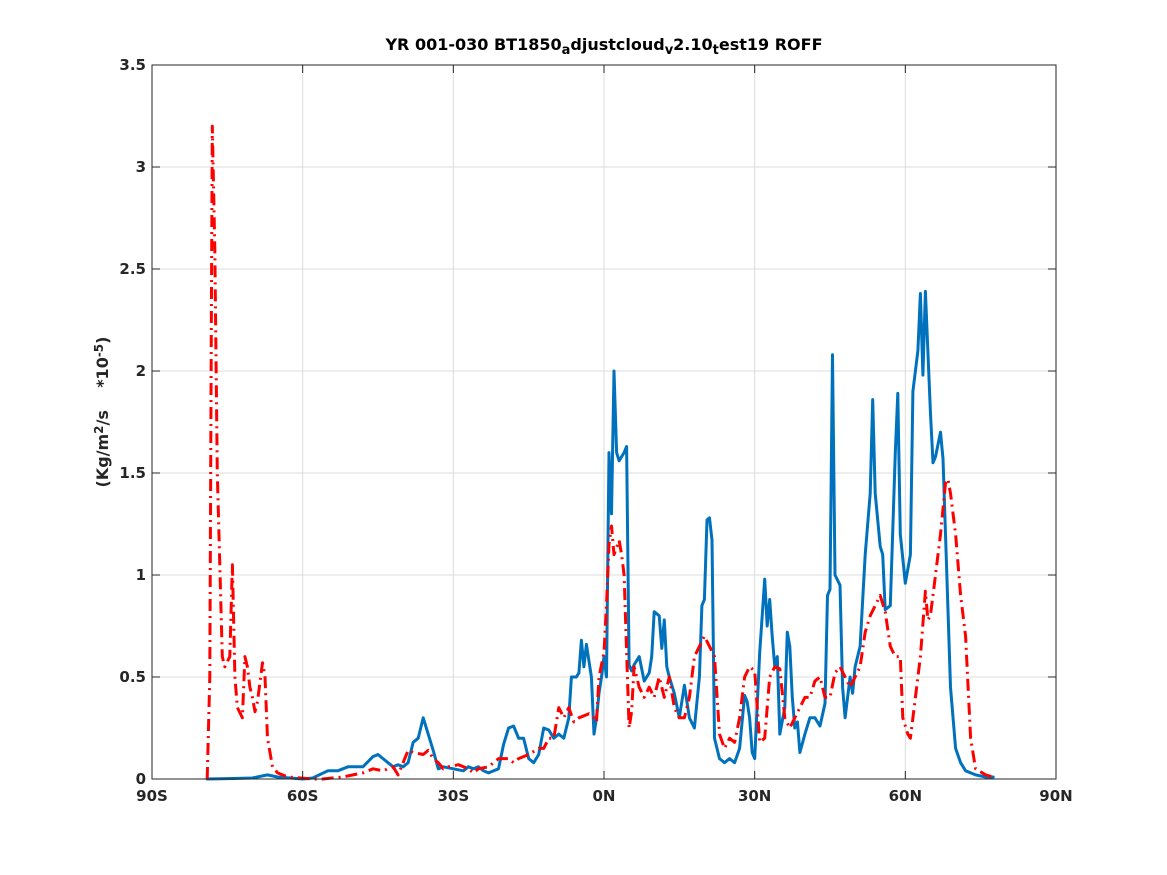 This screenshot has width=1167, height=875. Describe the element at coordinates (669, 50) in the screenshot. I see `title-subscript: v` at that location.